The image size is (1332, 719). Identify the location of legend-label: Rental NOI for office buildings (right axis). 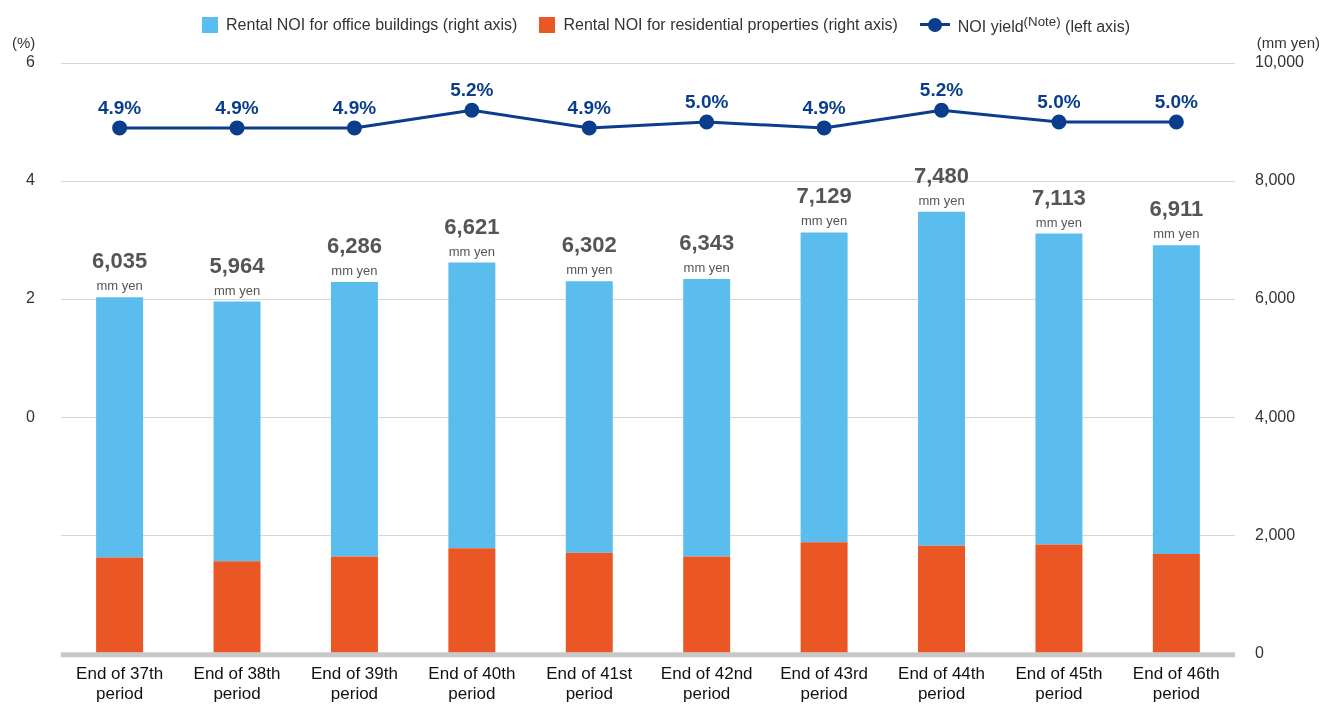
(372, 25).